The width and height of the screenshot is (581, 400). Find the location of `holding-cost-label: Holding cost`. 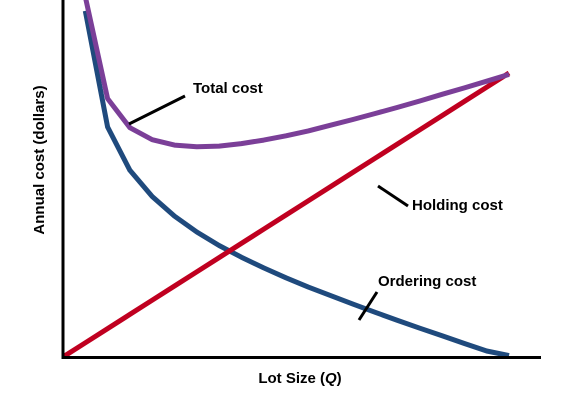

holding-cost-label: Holding cost is located at coordinates (457, 205).